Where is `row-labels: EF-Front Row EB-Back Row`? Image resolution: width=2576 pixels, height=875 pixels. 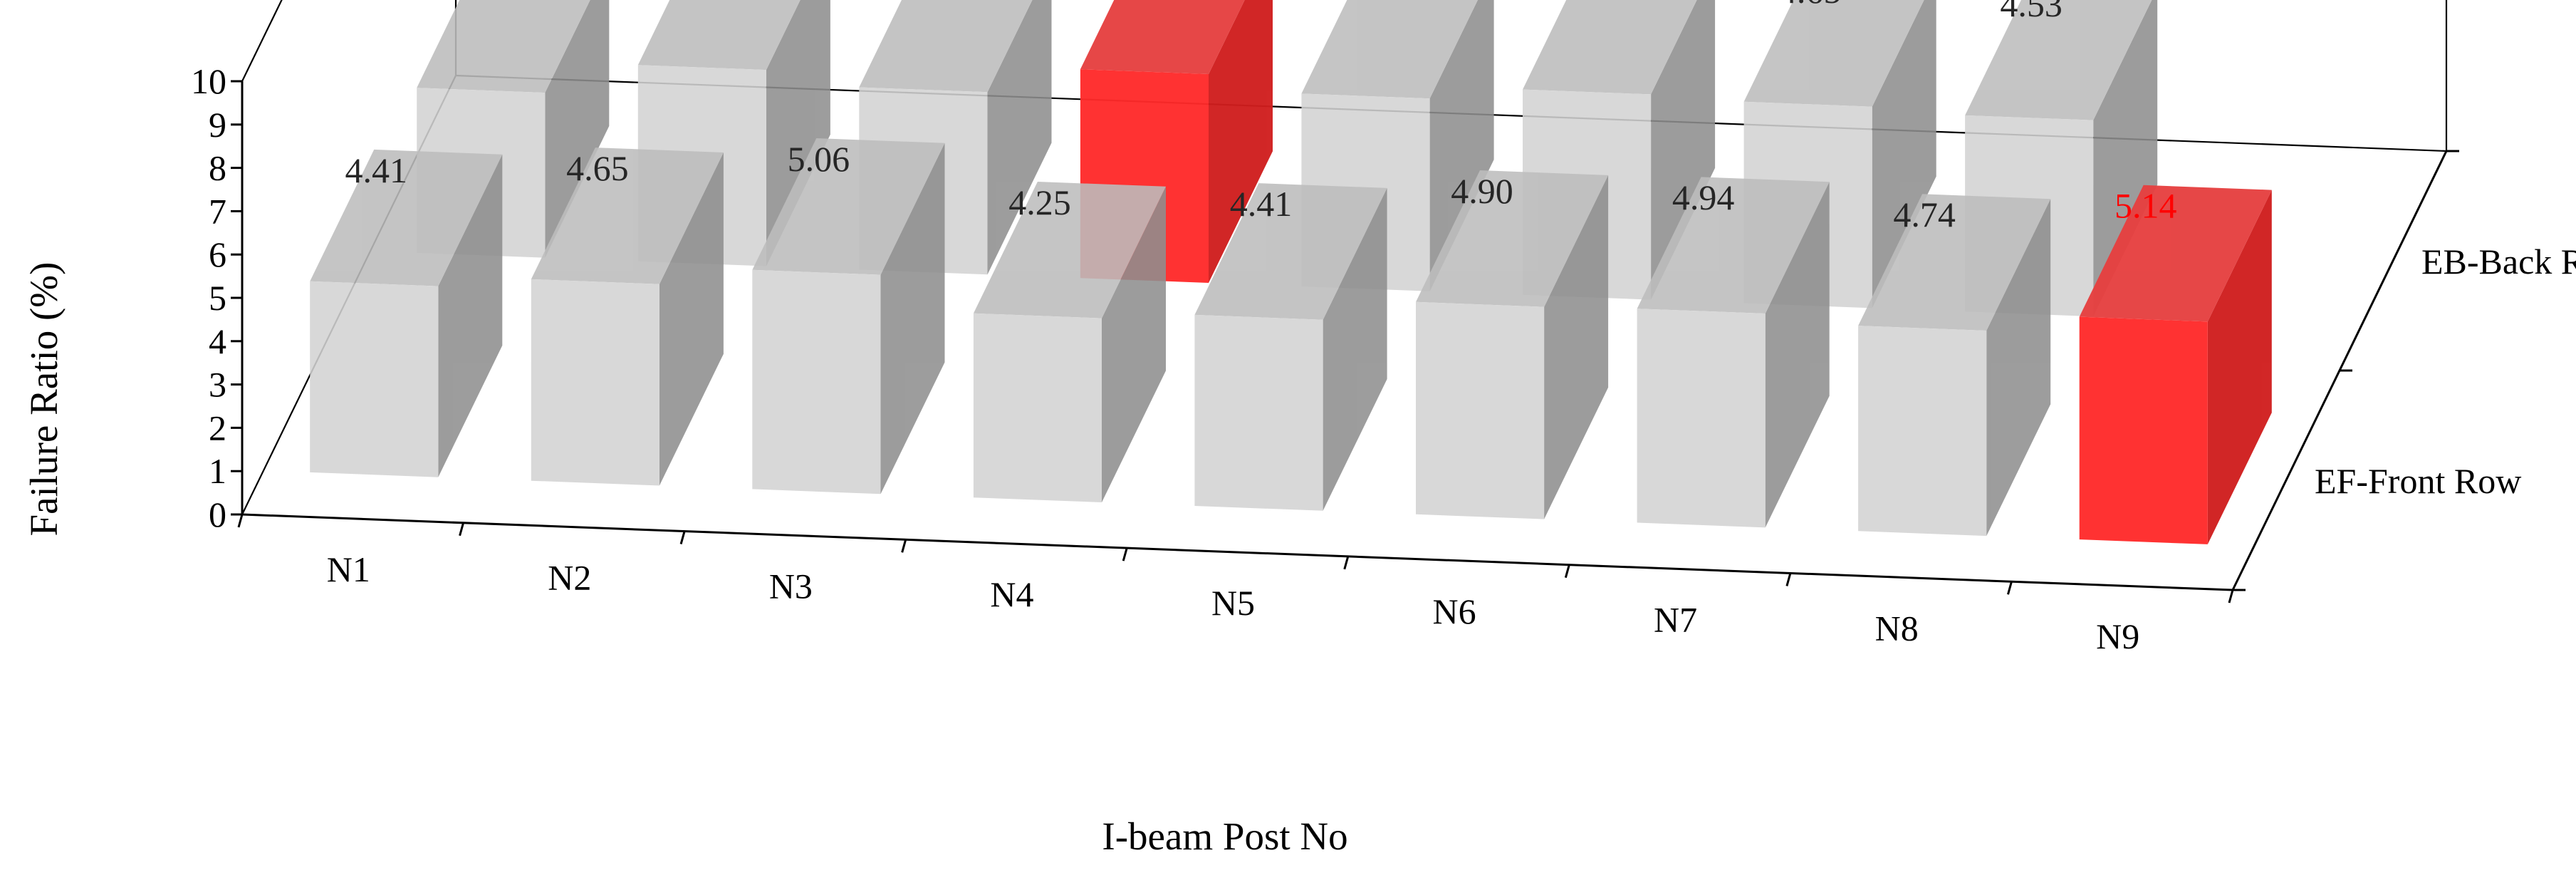
row-labels: EF-Front Row EB-Back Row is located at coordinates (2404, 370).